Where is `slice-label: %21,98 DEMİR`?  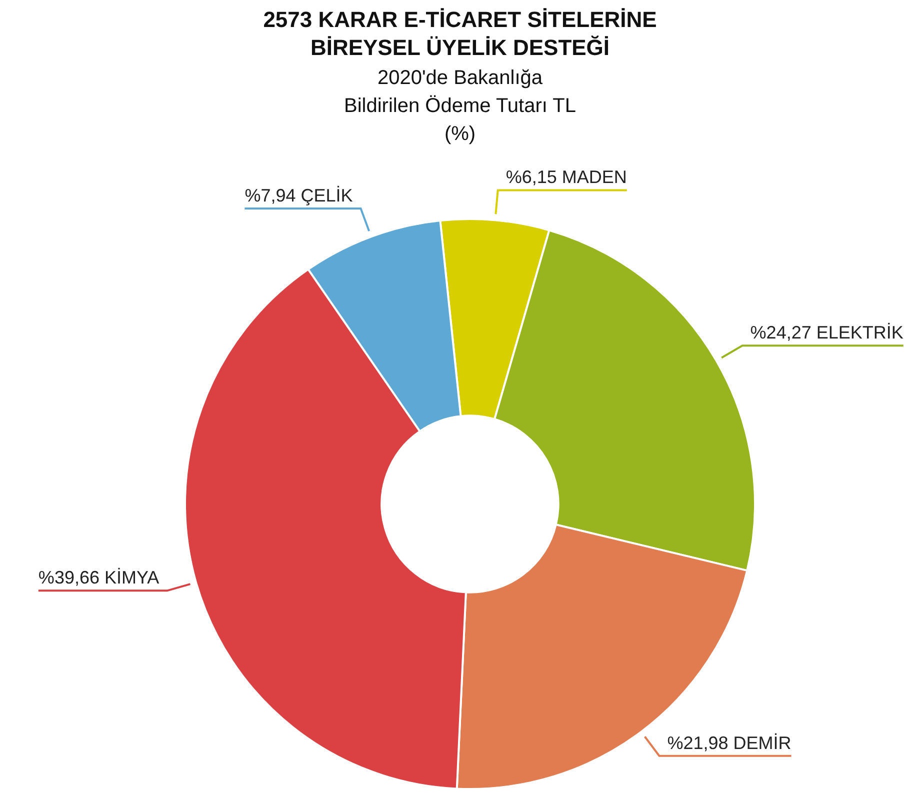
slice-label: %21,98 DEMİR is located at coordinates (729, 742).